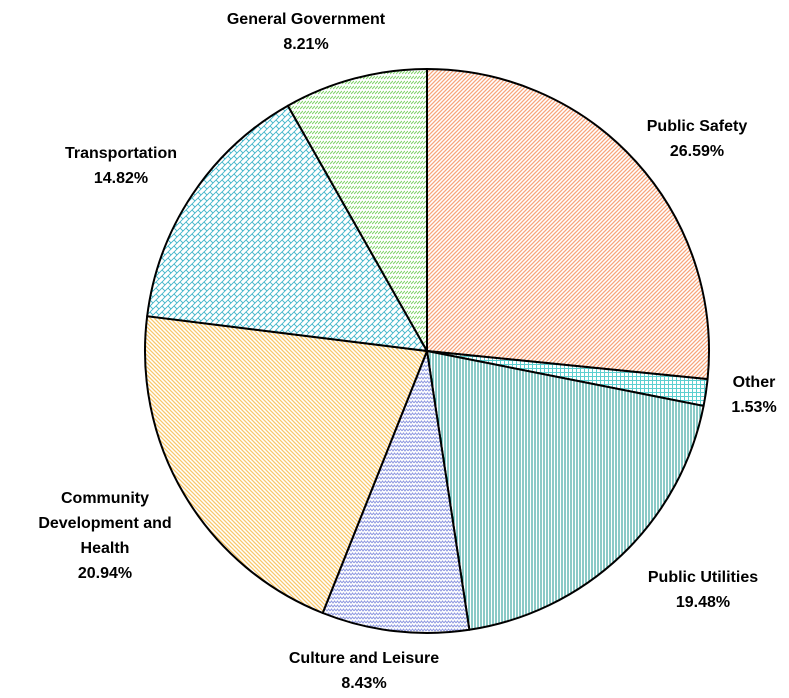  What do you see at coordinates (396, 492) in the screenshot?
I see `pie-slice-culture-and-leisure` at bounding box center [396, 492].